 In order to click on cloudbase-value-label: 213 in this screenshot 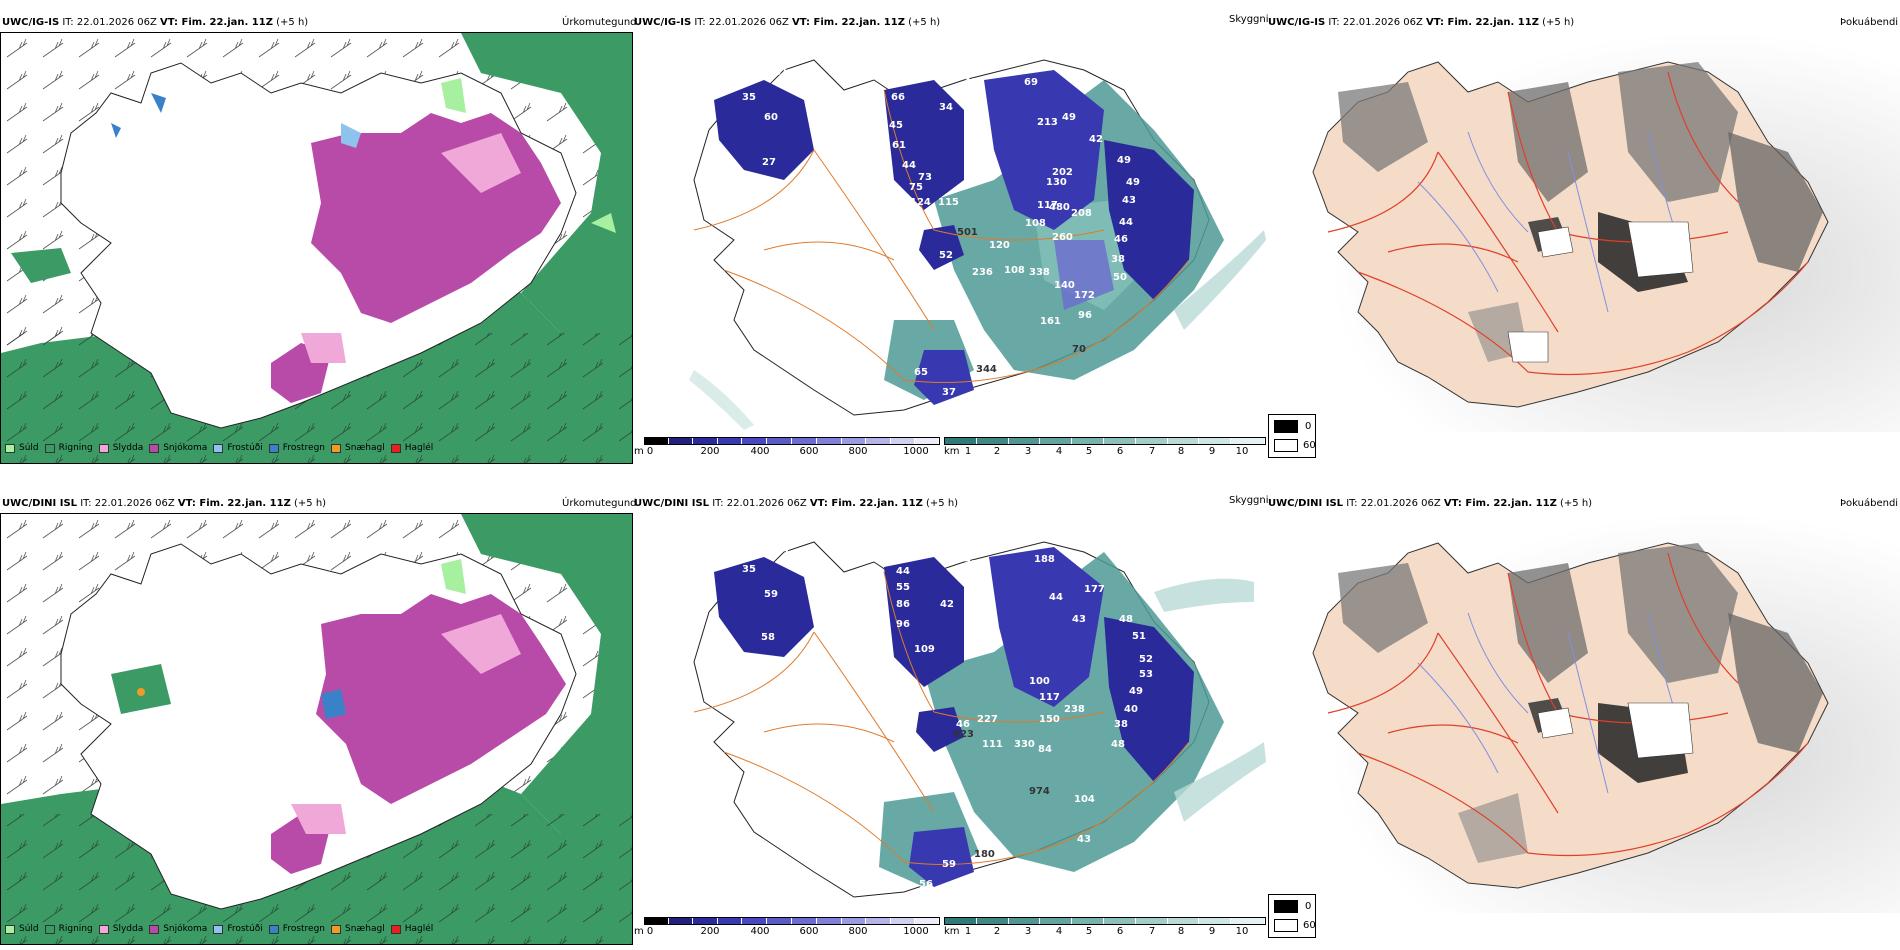, I will do `click(1047, 122)`.